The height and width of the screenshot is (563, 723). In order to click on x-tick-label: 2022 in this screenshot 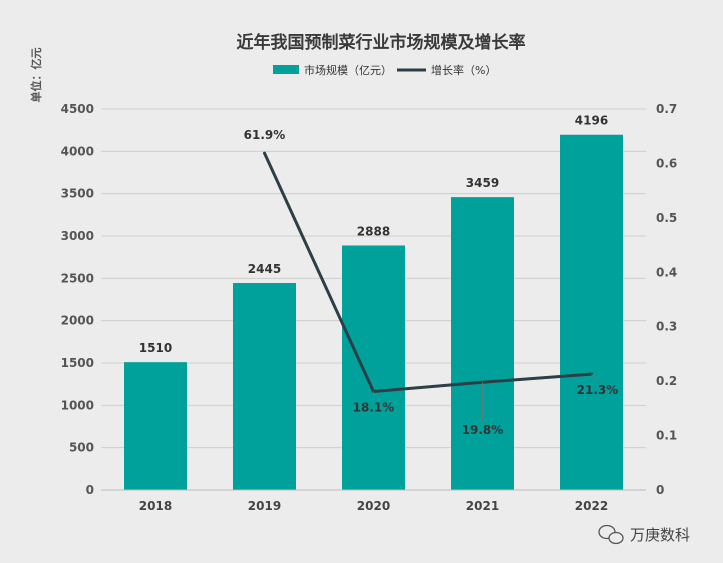, I will do `click(591, 506)`.